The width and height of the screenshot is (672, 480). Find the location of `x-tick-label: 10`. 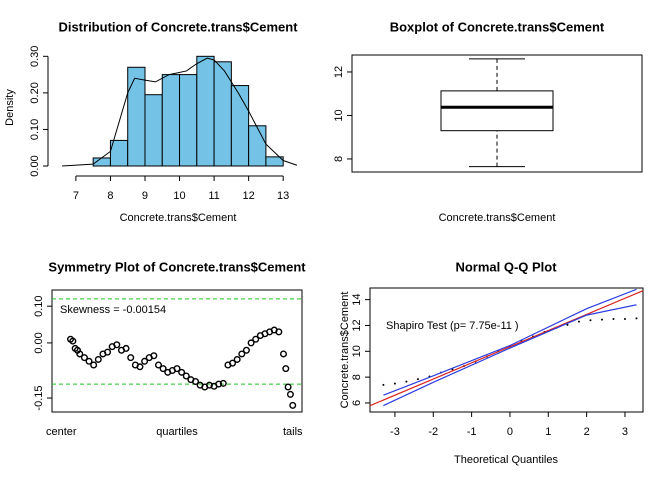

x-tick-label: 10 is located at coordinates (179, 196).